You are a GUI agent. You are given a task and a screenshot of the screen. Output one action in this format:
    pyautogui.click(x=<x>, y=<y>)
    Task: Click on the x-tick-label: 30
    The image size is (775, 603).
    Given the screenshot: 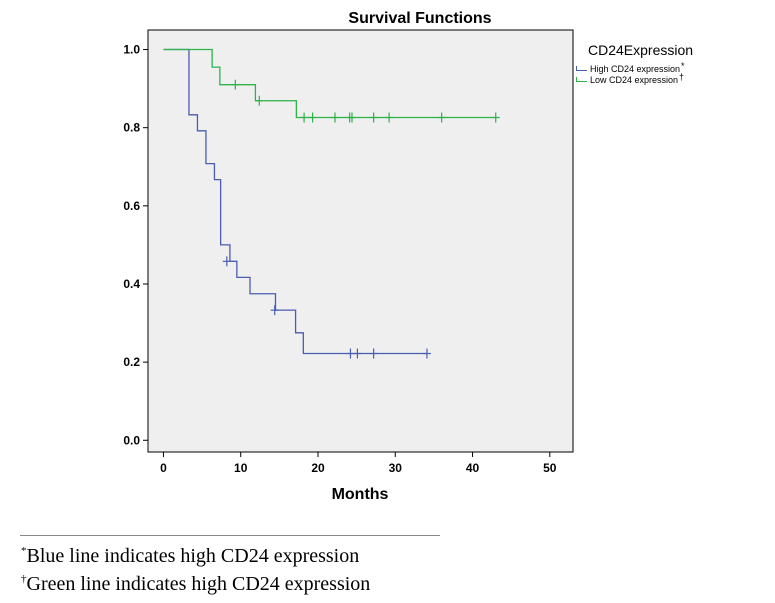 What is the action you would take?
    pyautogui.click(x=396, y=468)
    